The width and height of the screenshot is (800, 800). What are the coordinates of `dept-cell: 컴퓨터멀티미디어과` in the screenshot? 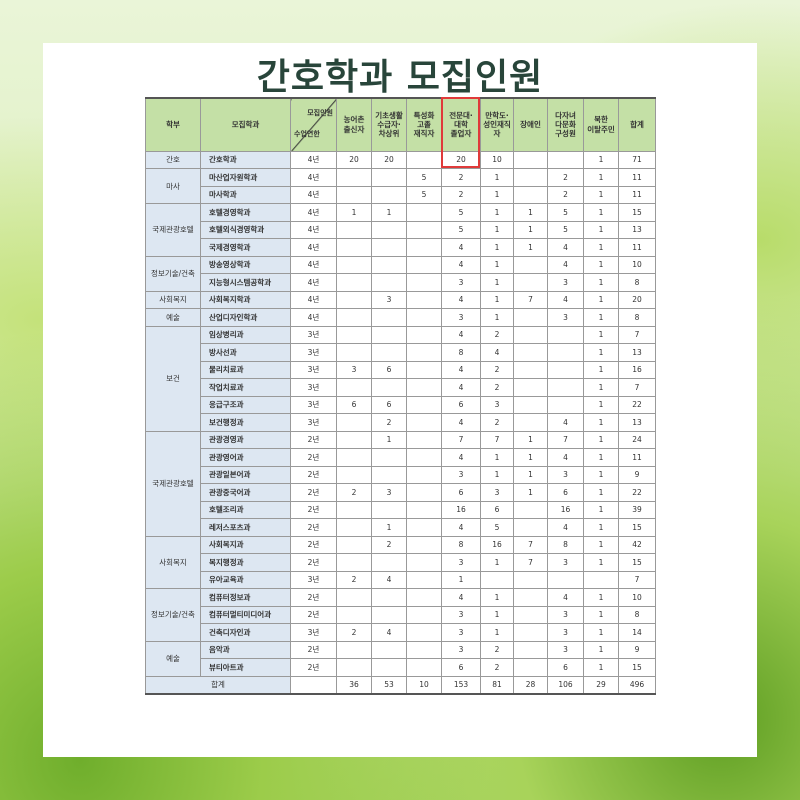 It's located at (245, 614).